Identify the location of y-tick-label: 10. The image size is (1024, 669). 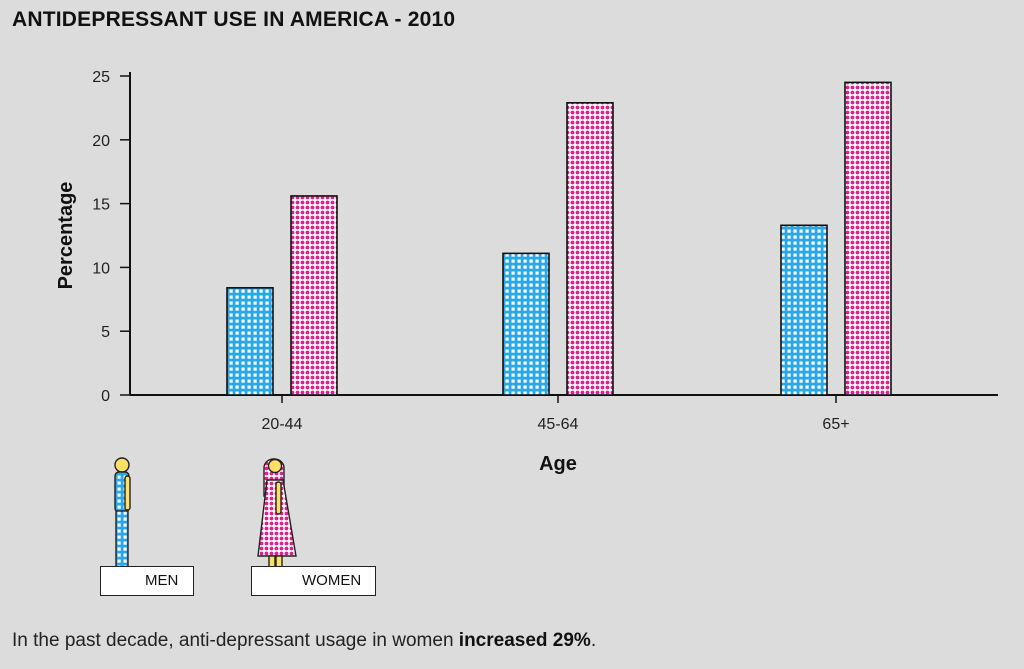
(101, 268).